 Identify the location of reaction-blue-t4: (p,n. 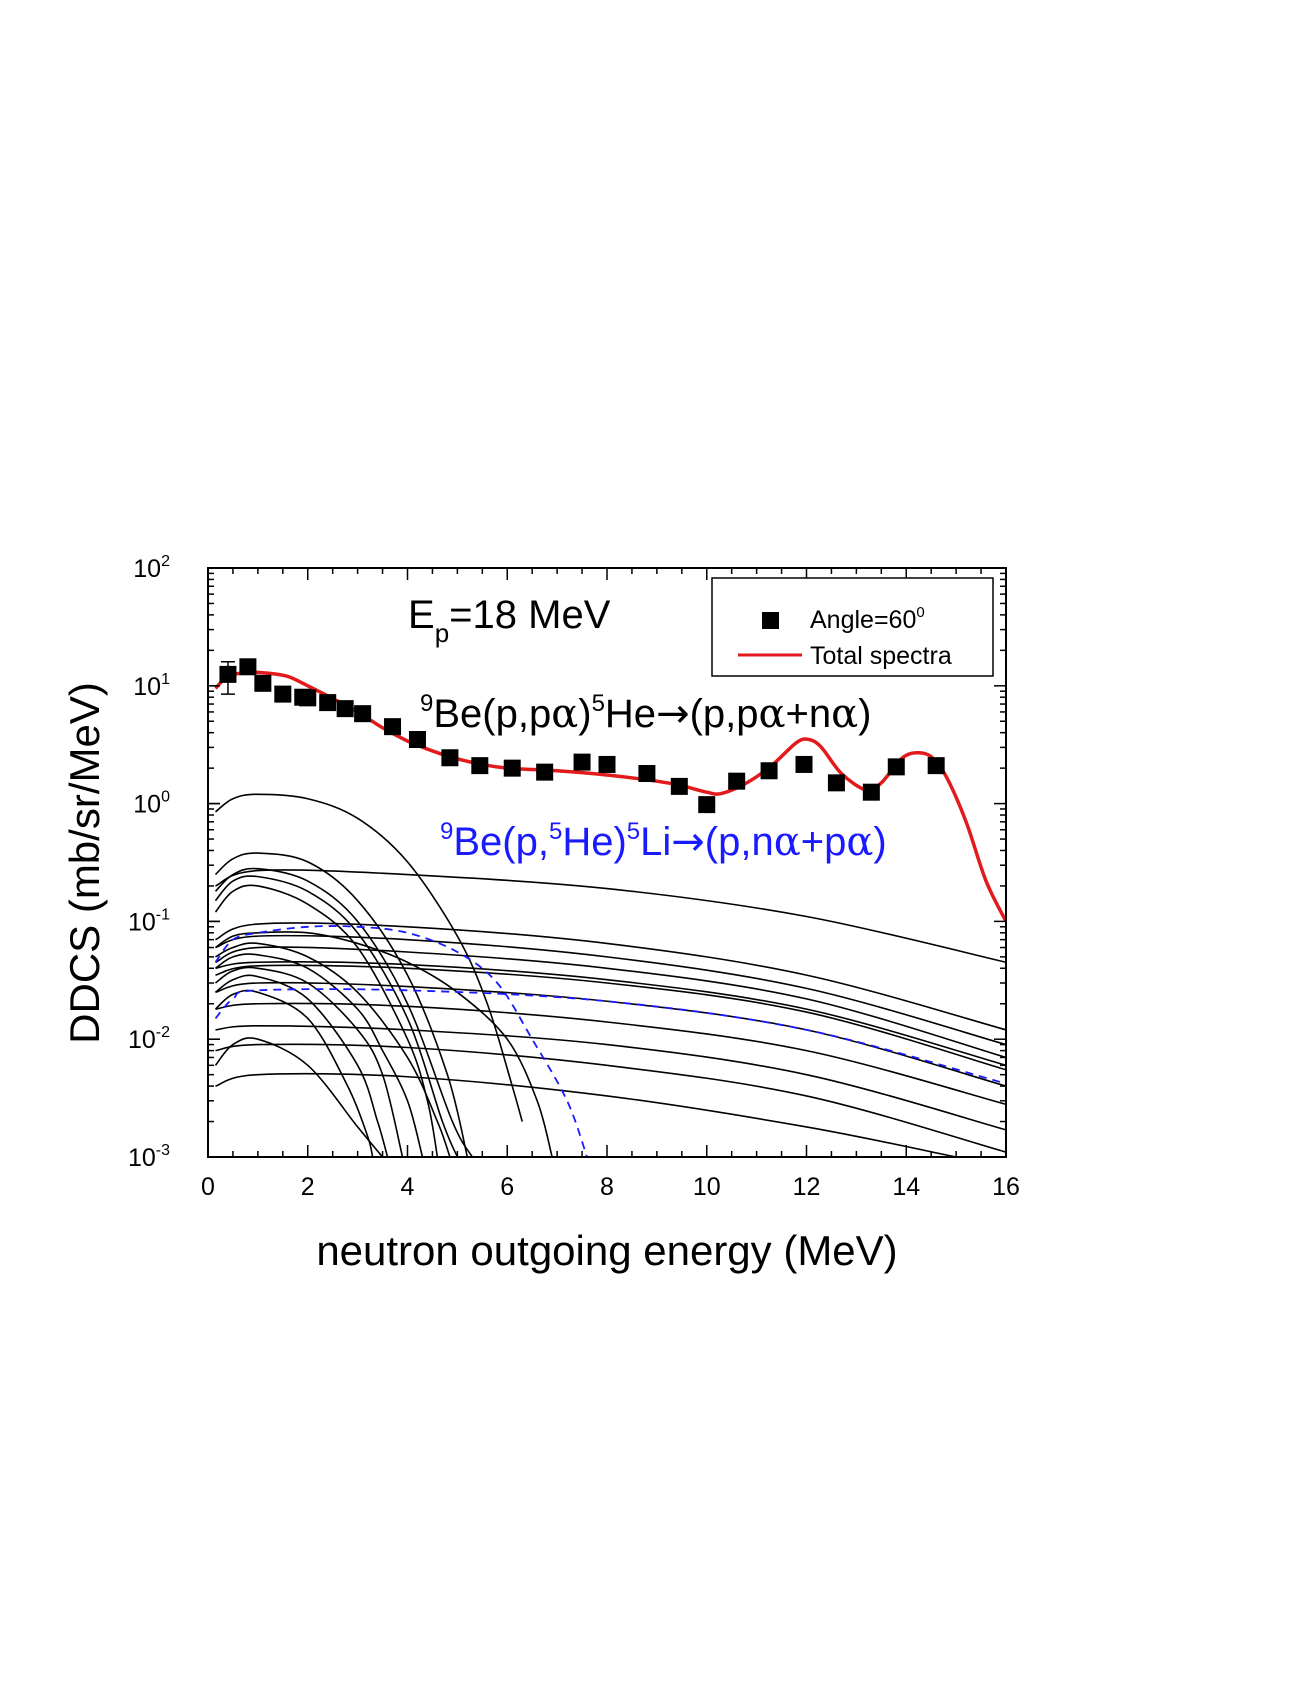
(739, 842).